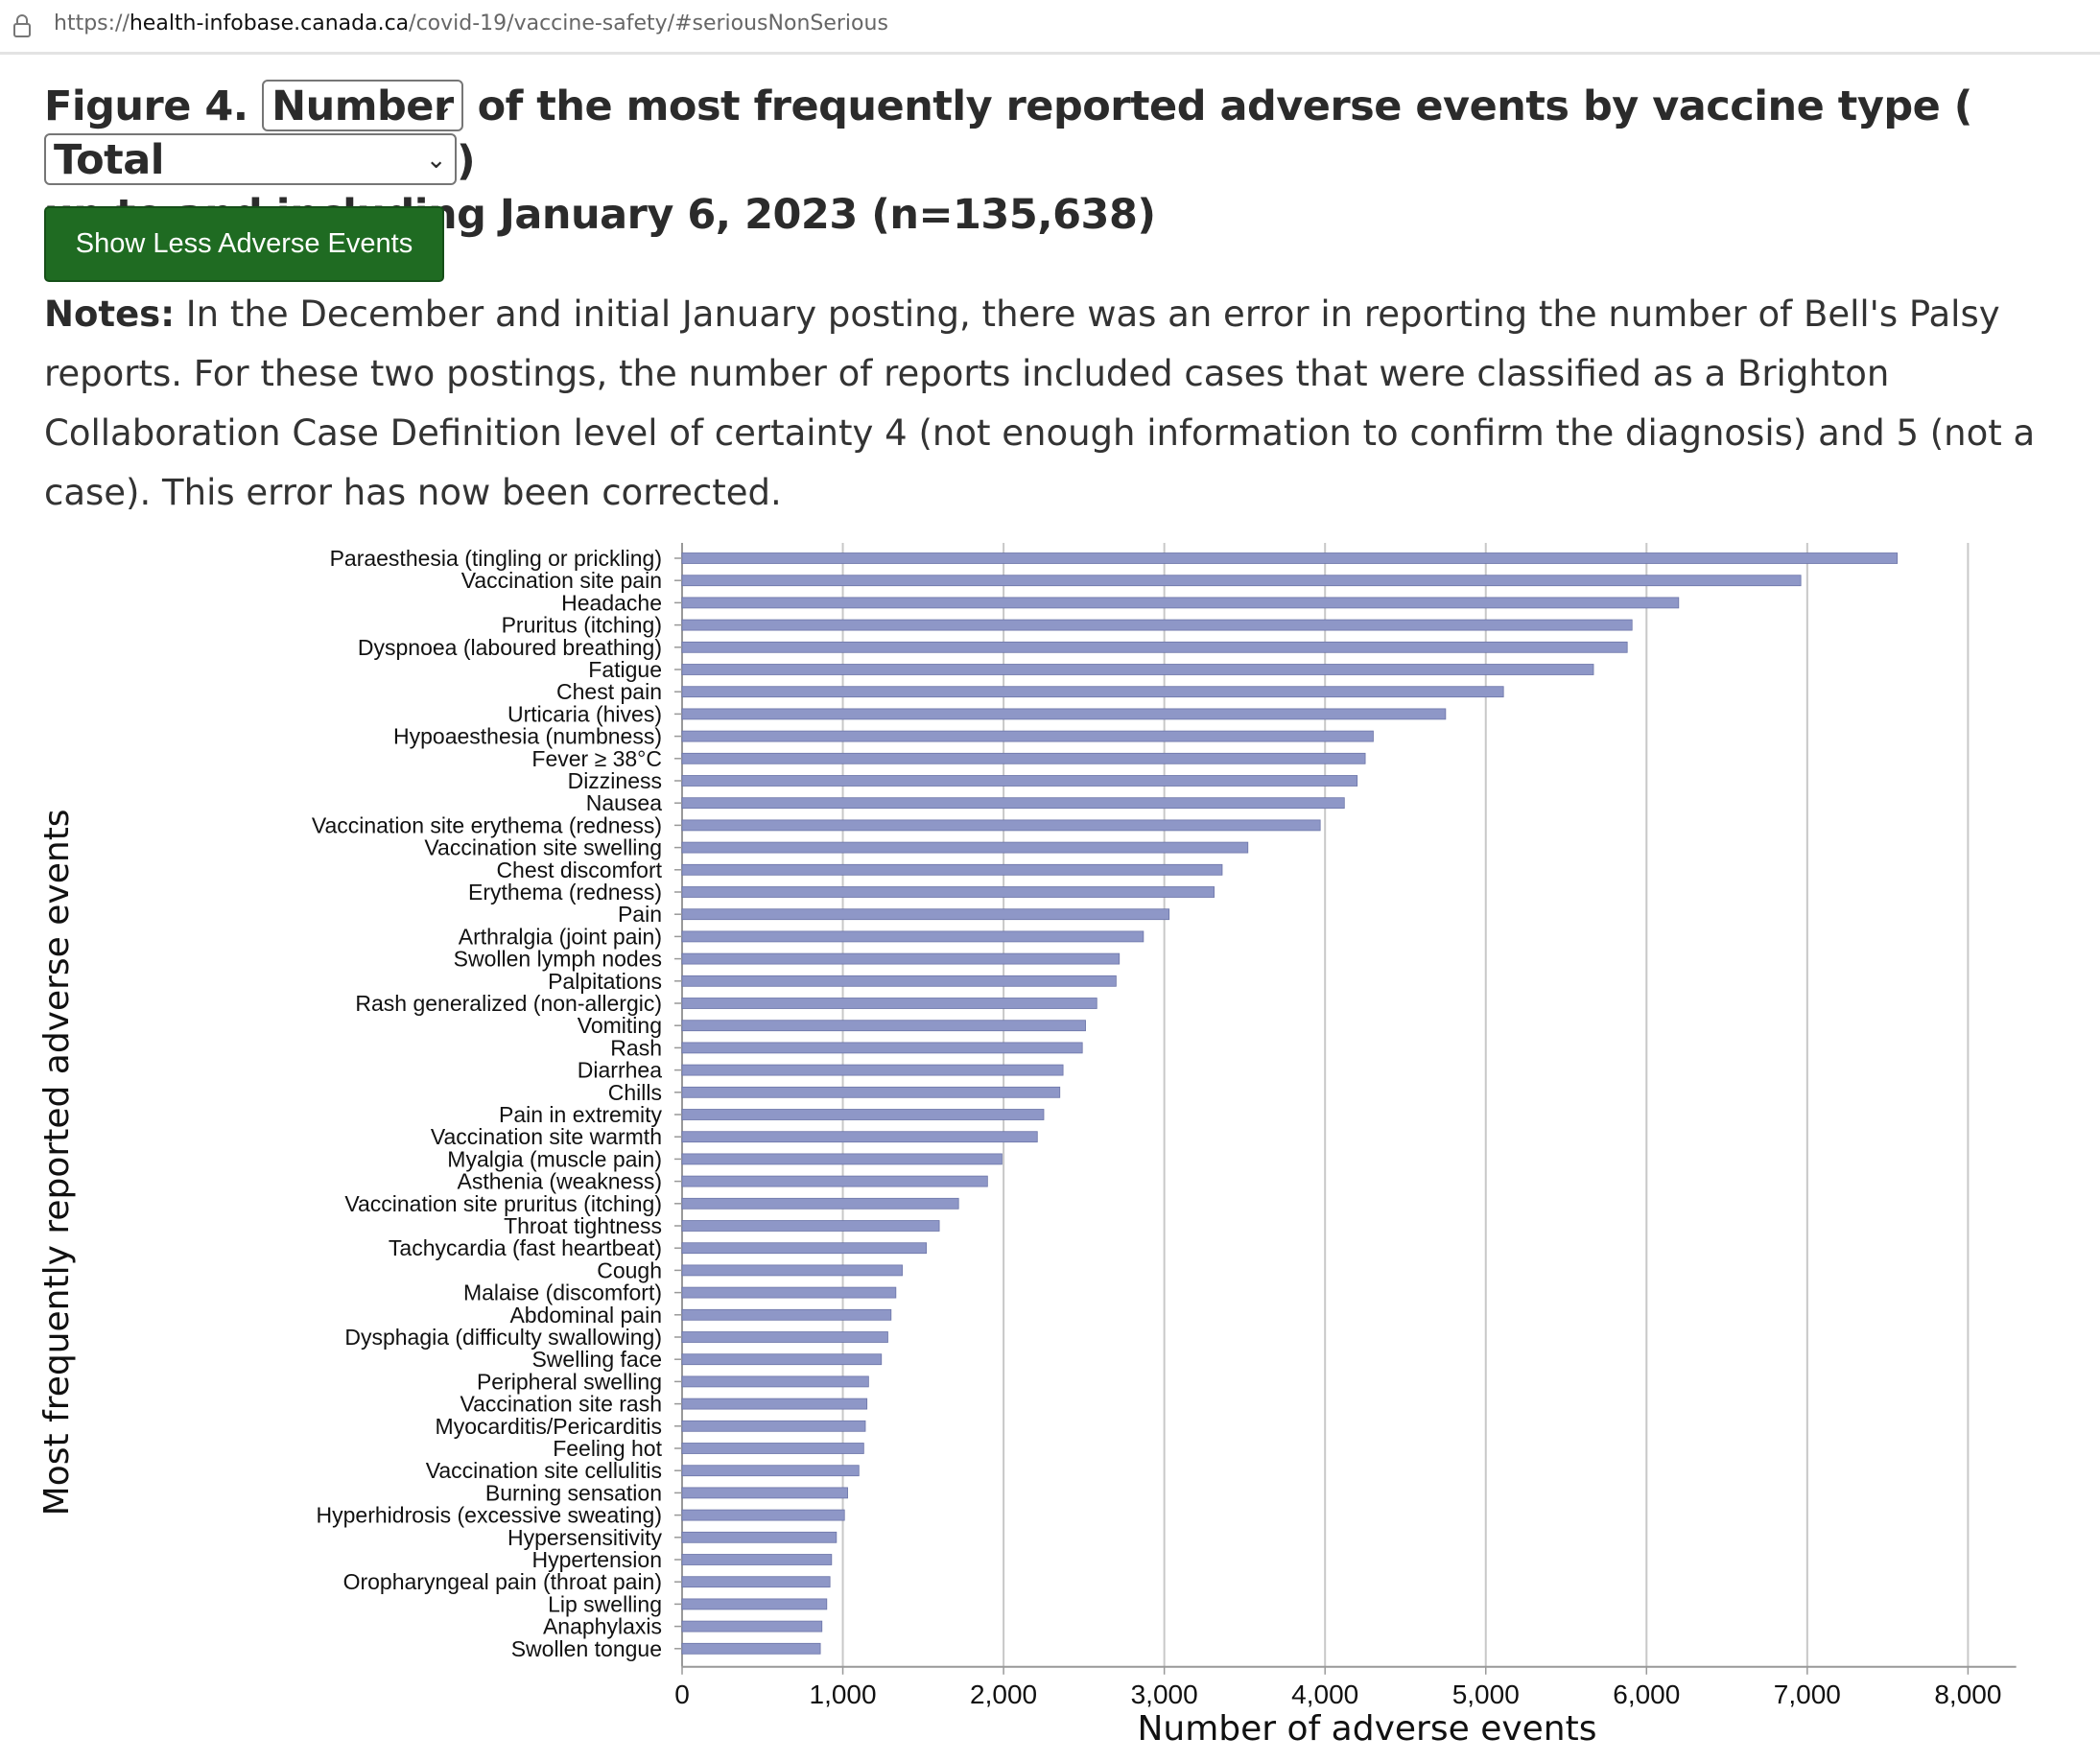 The height and width of the screenshot is (1762, 2100). I want to click on x-tick-label: 6,000, so click(1646, 1694).